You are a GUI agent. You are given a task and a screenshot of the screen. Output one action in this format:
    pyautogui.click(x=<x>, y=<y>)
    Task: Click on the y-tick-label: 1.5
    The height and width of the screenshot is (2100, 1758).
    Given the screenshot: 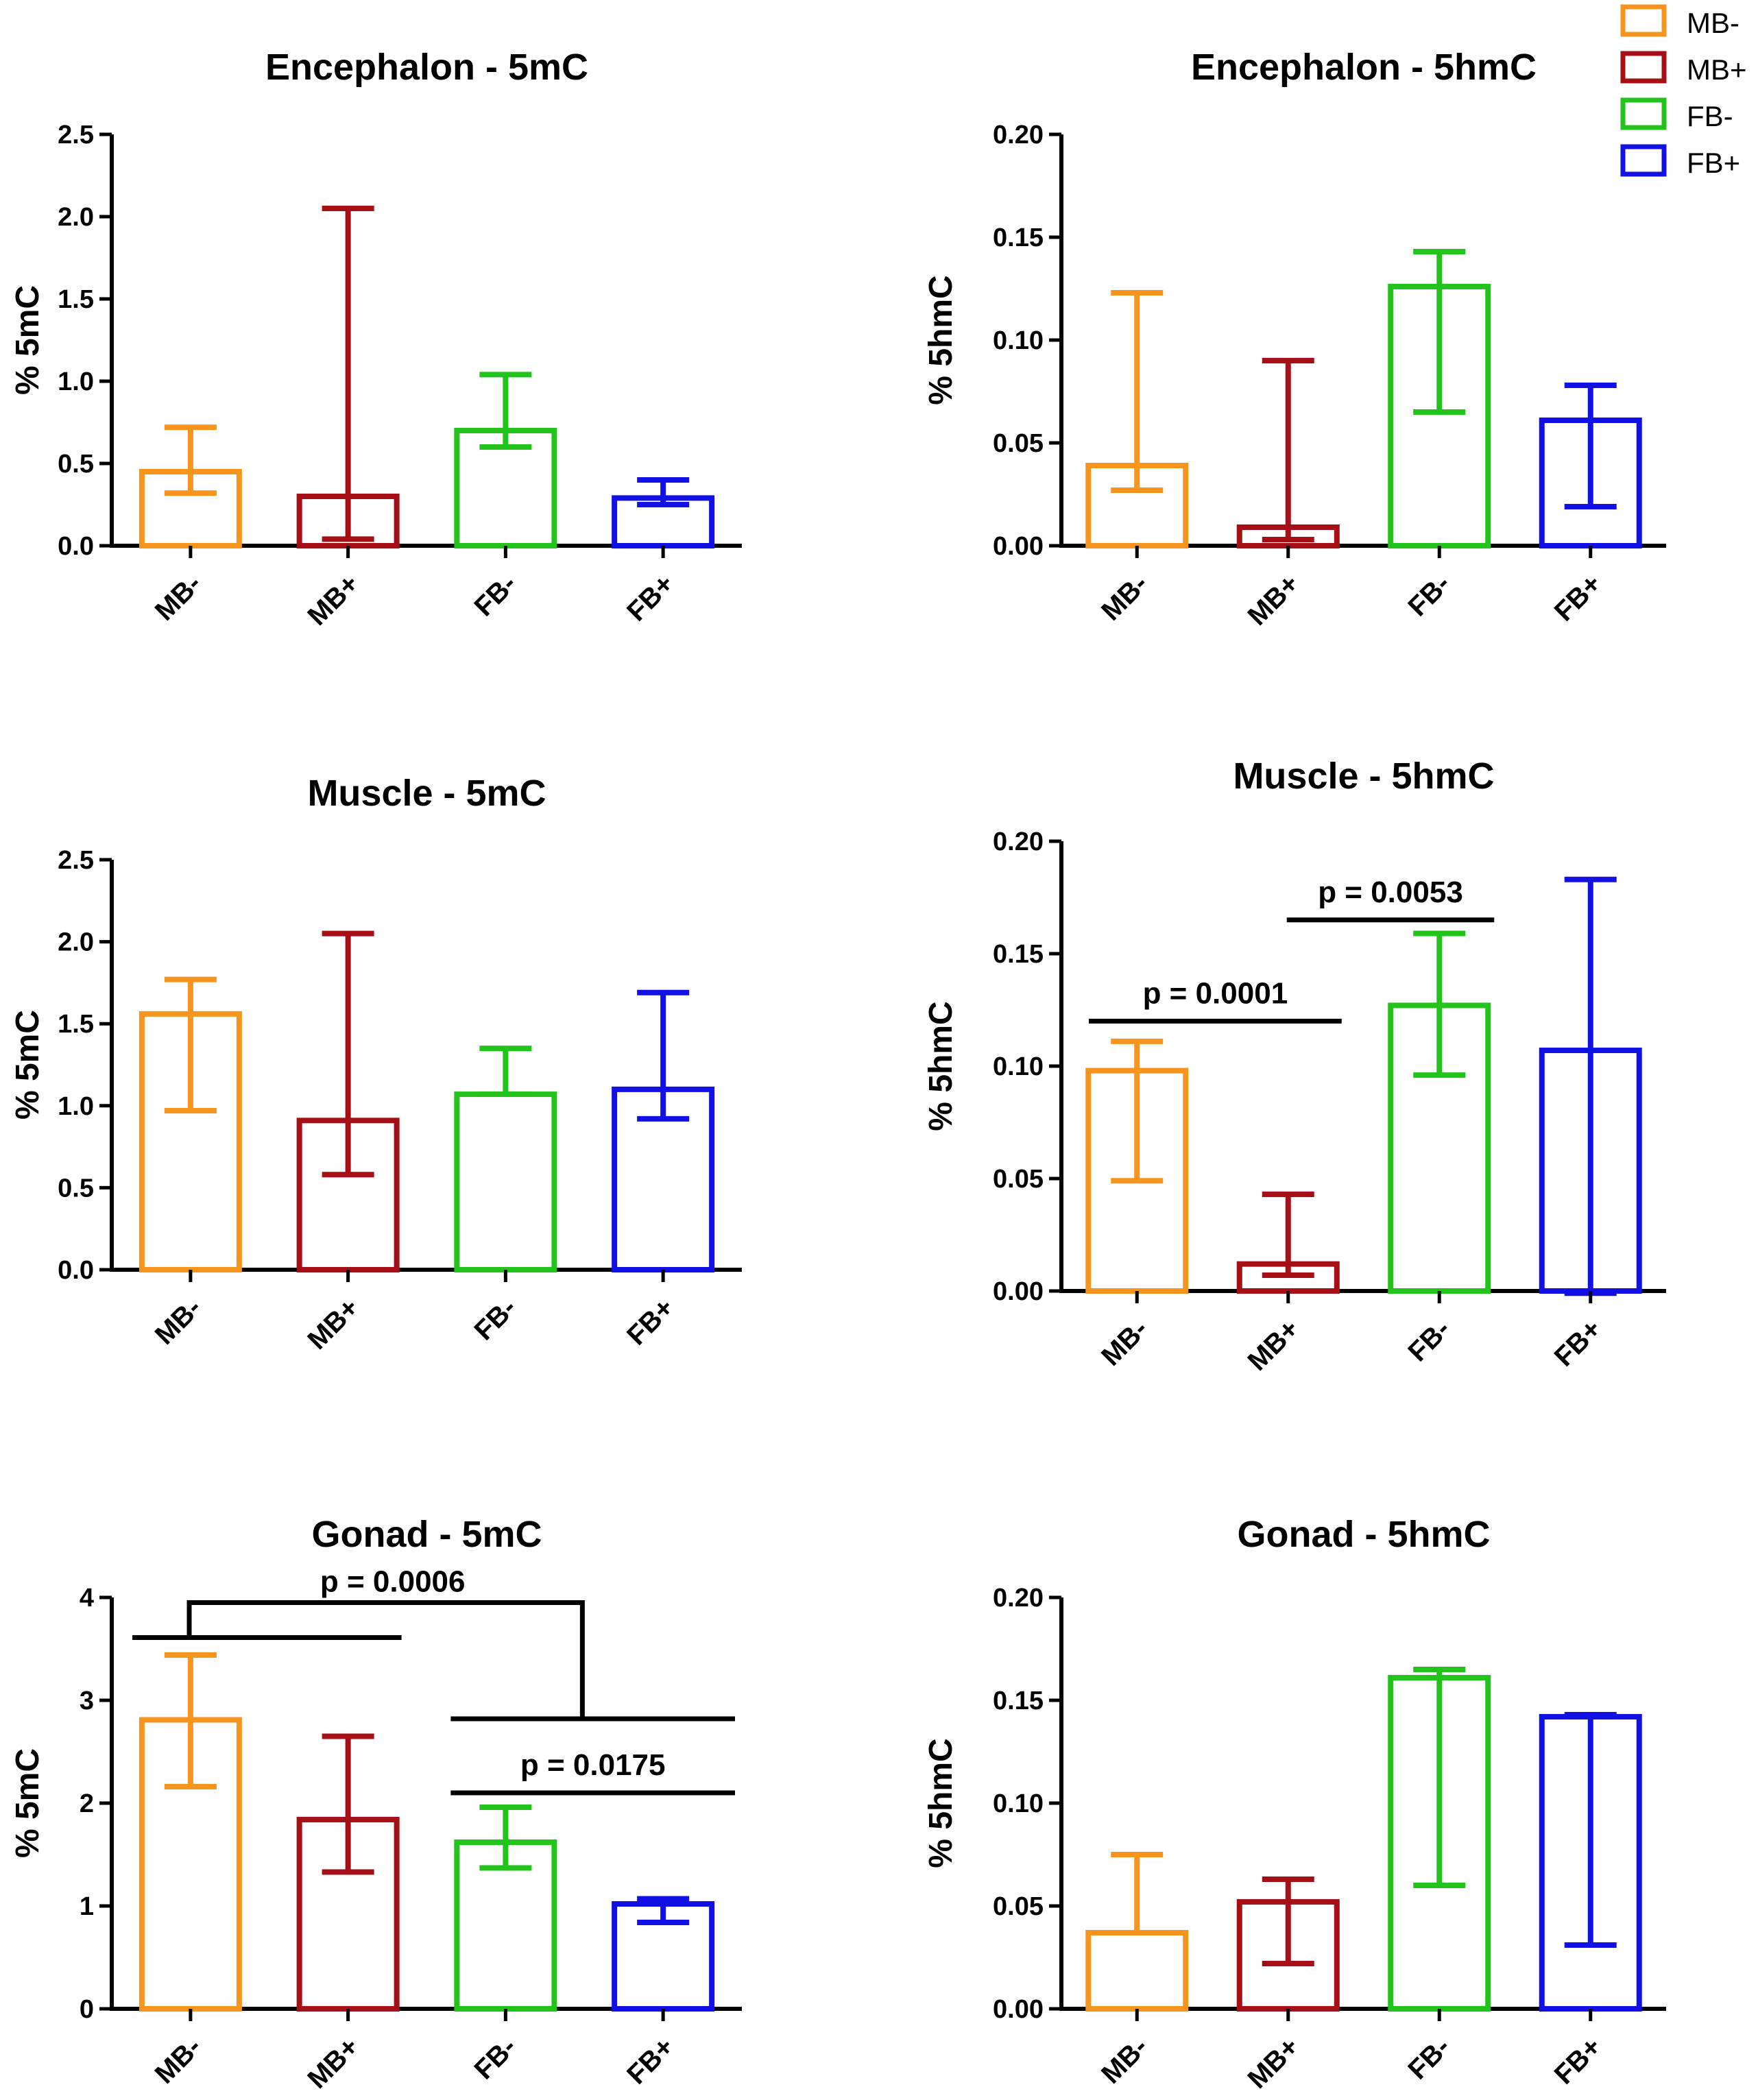 What is the action you would take?
    pyautogui.click(x=76, y=1024)
    